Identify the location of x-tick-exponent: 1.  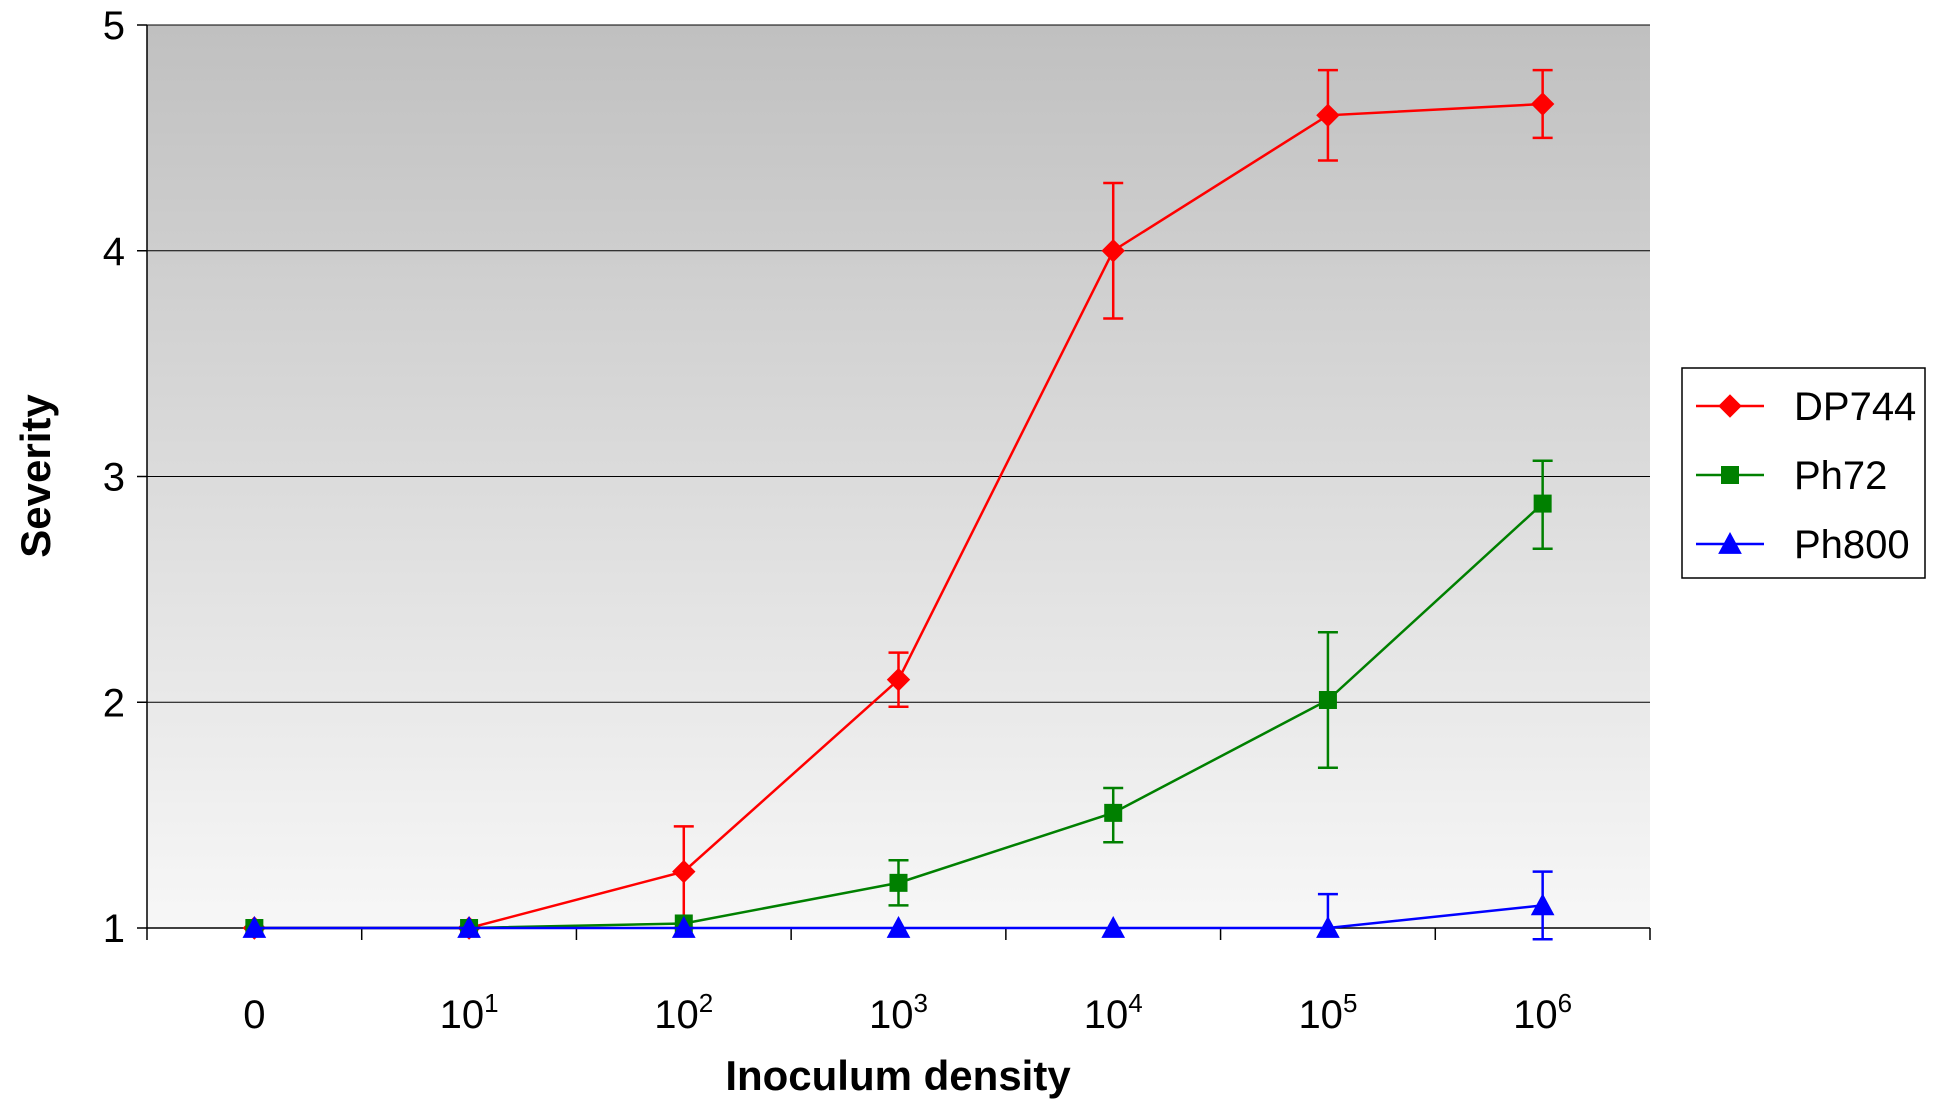
(491, 1003).